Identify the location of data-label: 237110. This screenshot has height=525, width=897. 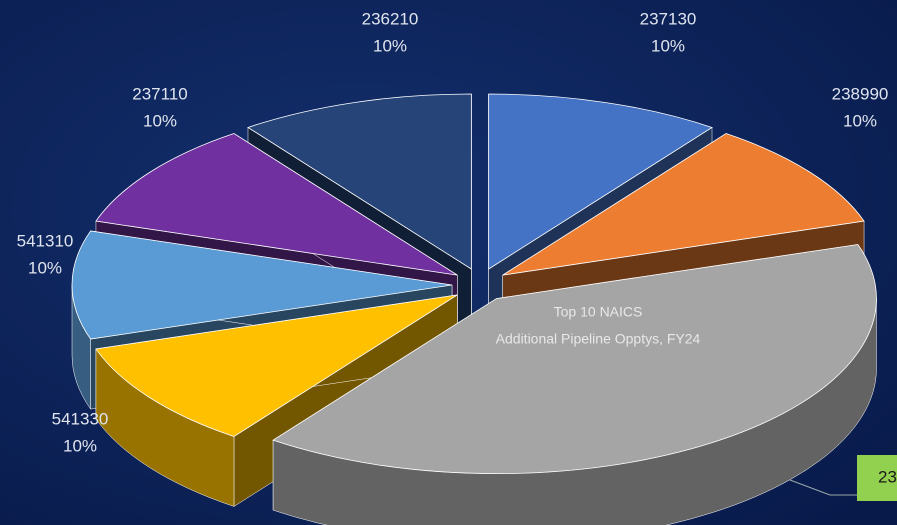
(159, 93).